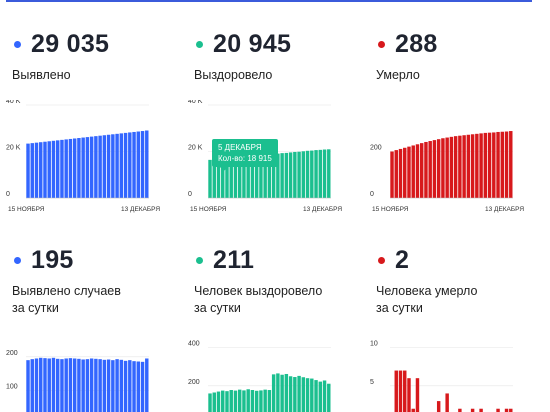 The image size is (550, 412). What do you see at coordinates (12, 386) in the screenshot?
I see `y-tick-label: 100` at bounding box center [12, 386].